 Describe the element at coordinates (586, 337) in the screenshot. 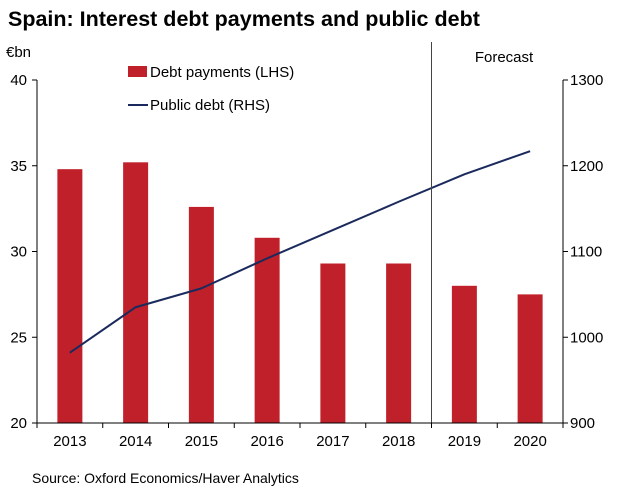

I see `y-tick-label-right-1000: 1000` at that location.